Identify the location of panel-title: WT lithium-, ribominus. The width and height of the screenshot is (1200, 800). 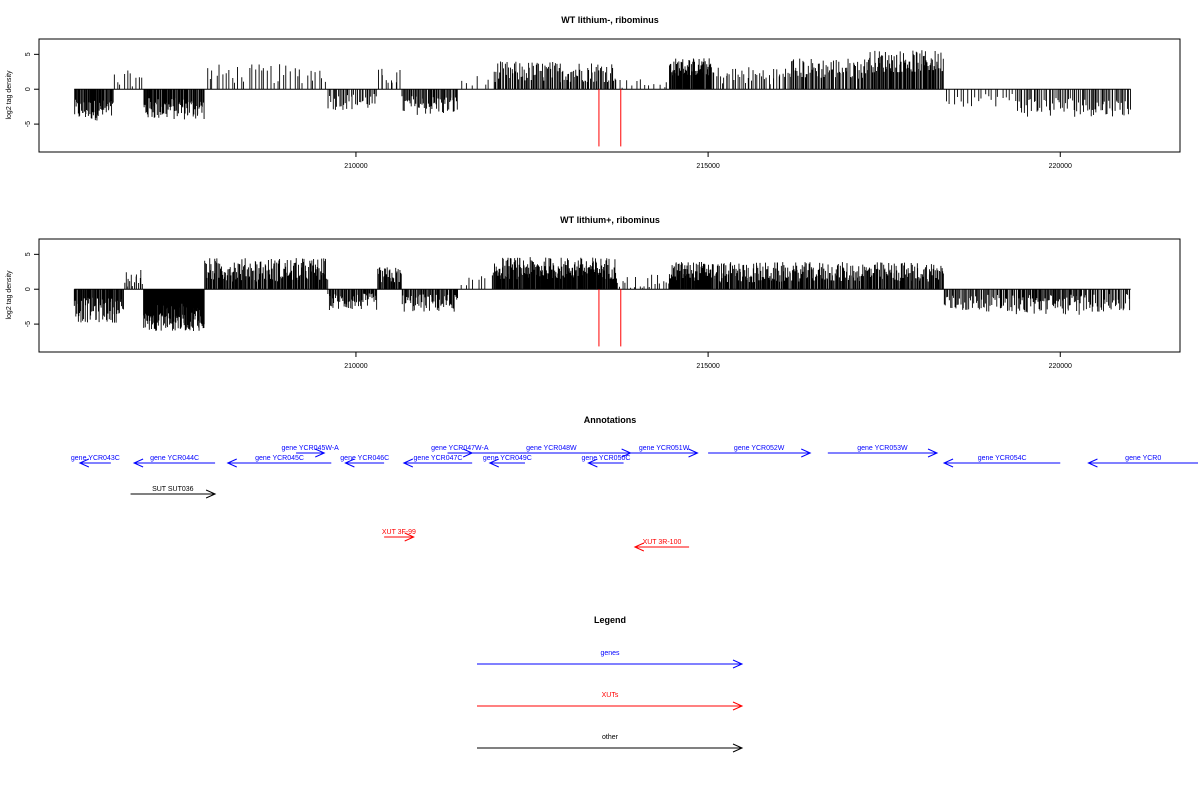
(610, 20).